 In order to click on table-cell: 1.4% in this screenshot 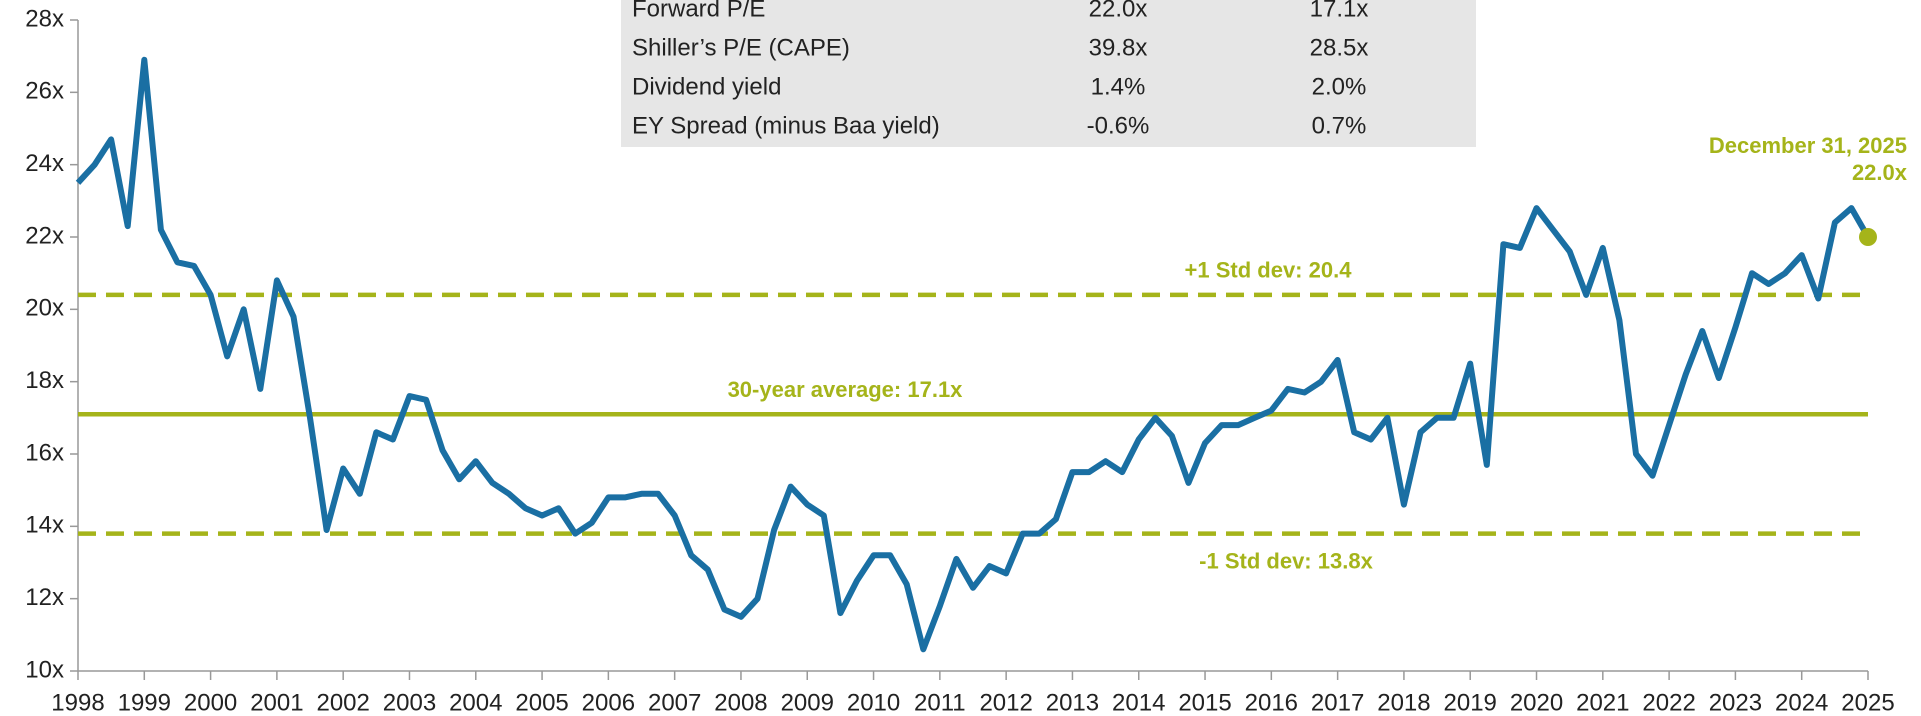, I will do `click(1118, 86)`.